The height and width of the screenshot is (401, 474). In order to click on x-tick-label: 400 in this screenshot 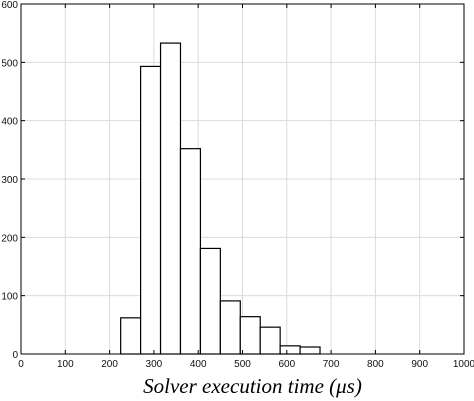, I will do `click(198, 364)`.